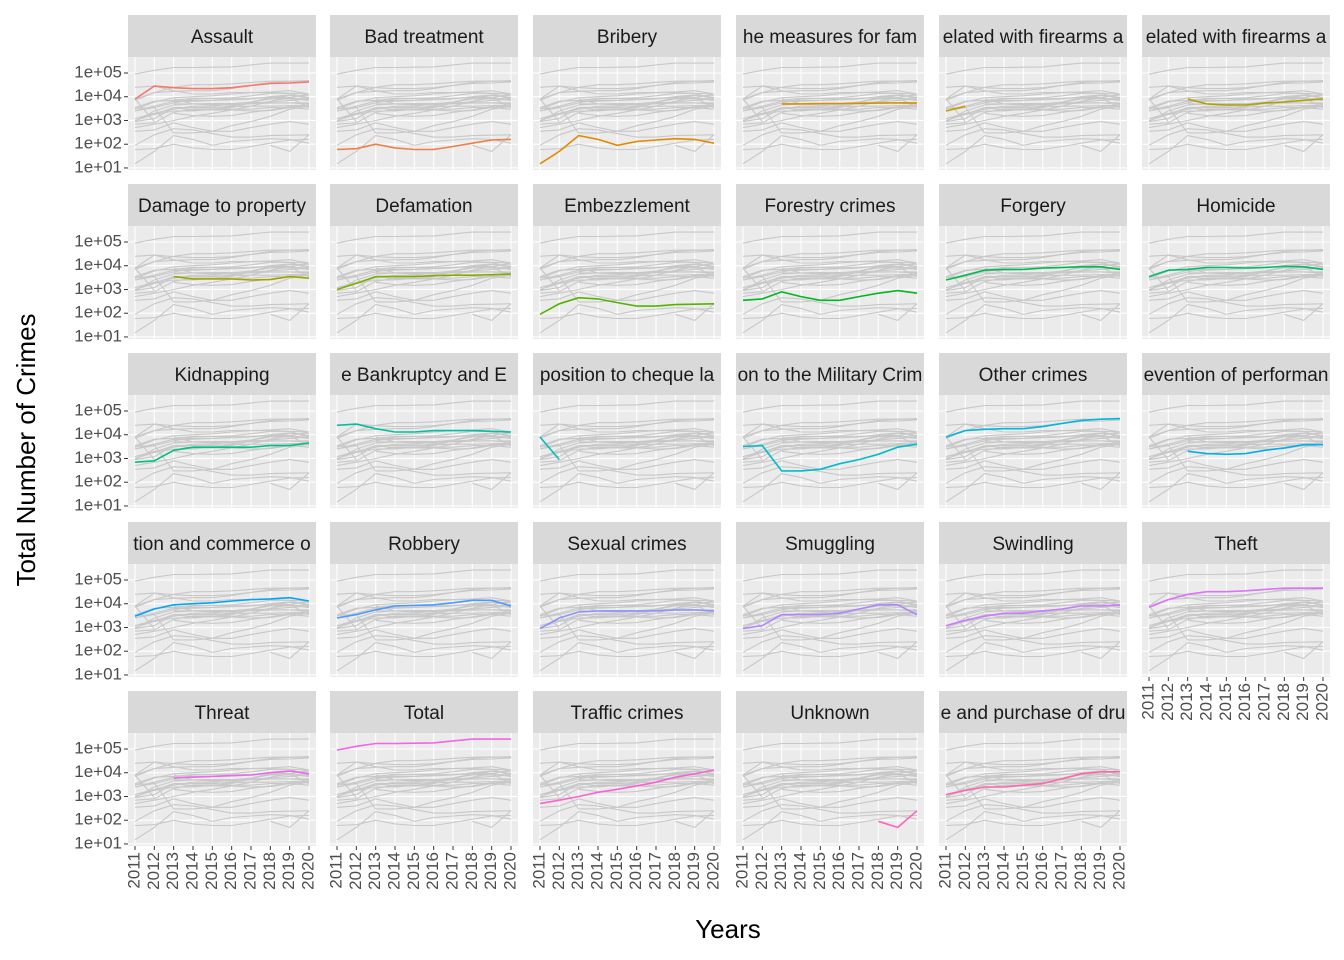  Describe the element at coordinates (133, 870) in the screenshot. I see `x-tick-label: 2011` at that location.